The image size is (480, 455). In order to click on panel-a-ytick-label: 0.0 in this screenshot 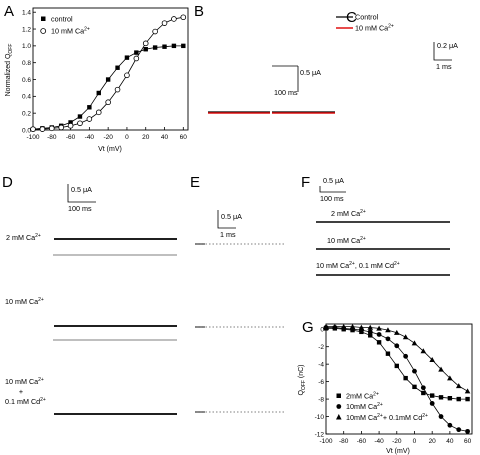, I will do `click(26, 130)`.